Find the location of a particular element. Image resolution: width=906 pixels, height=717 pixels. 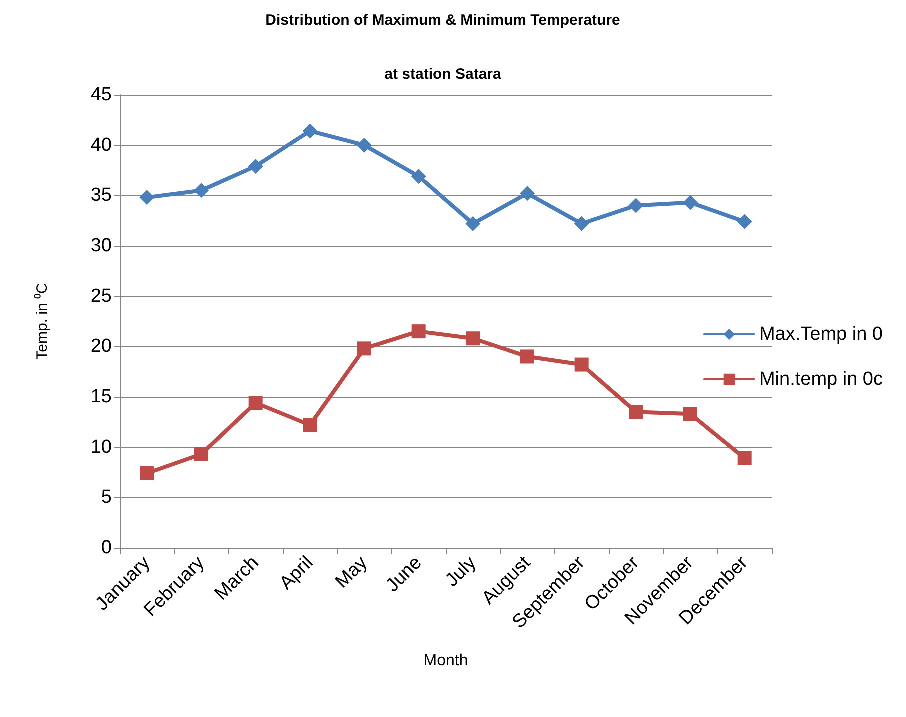

y-tick-label: 25 is located at coordinates (101, 296).